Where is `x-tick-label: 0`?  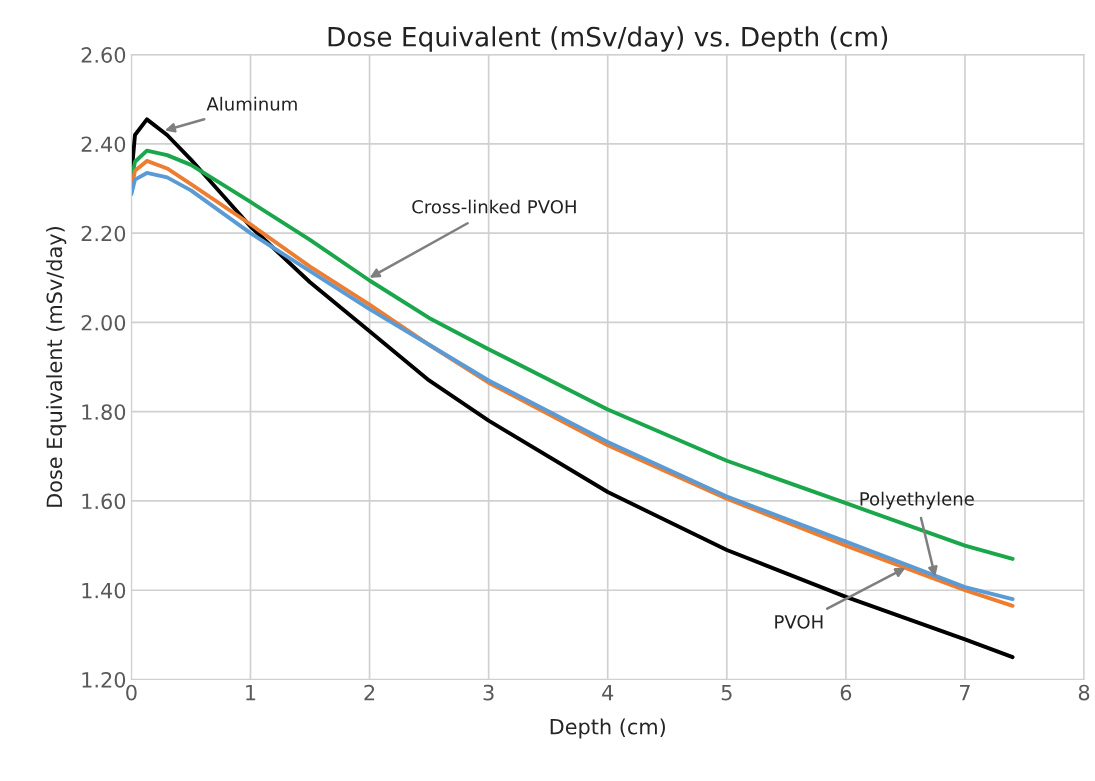
x-tick-label: 0 is located at coordinates (131, 692).